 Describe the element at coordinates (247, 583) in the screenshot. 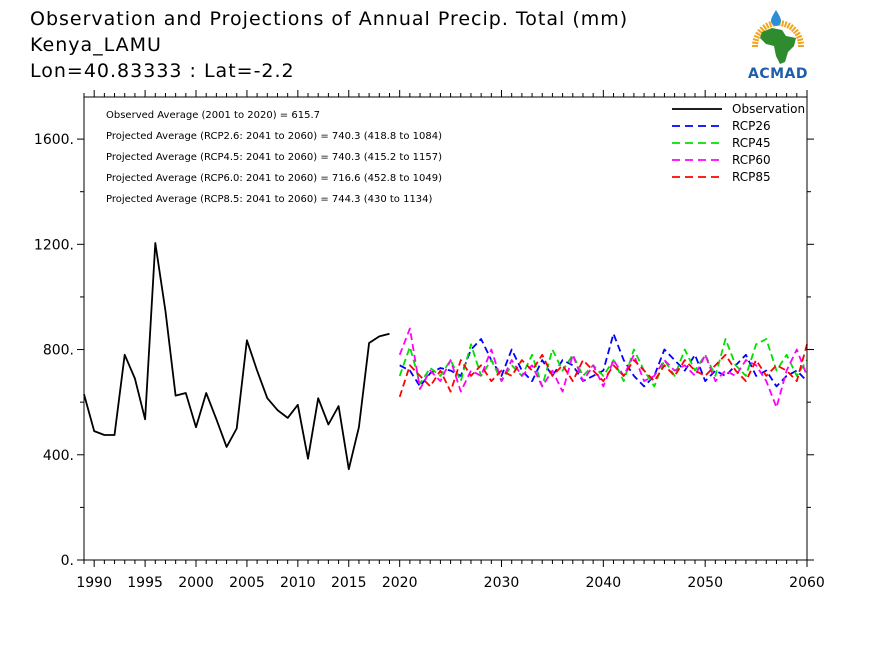

I see `x-tick-label: 2005` at that location.